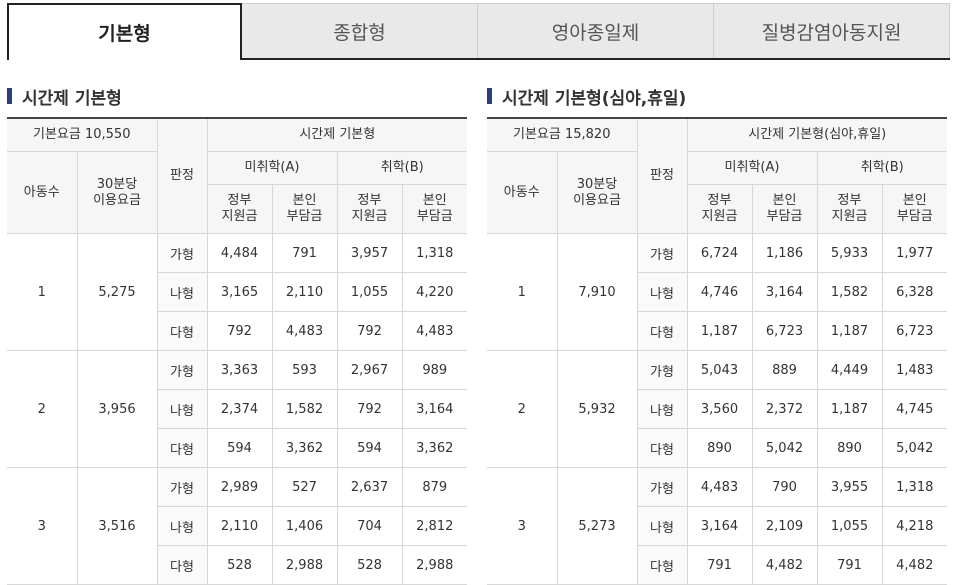 Image resolution: width=955 pixels, height=585 pixels. What do you see at coordinates (72, 98) in the screenshot?
I see `section-title-text: 시간제 기본형` at bounding box center [72, 98].